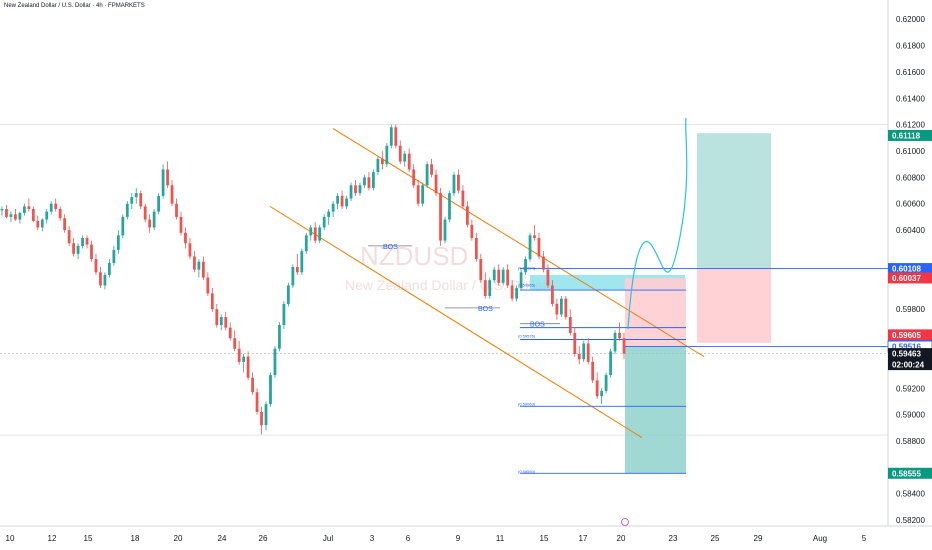 This screenshot has height=550, width=932. Describe the element at coordinates (910, 125) in the screenshot. I see `price-tick-label: 0.61200` at that location.